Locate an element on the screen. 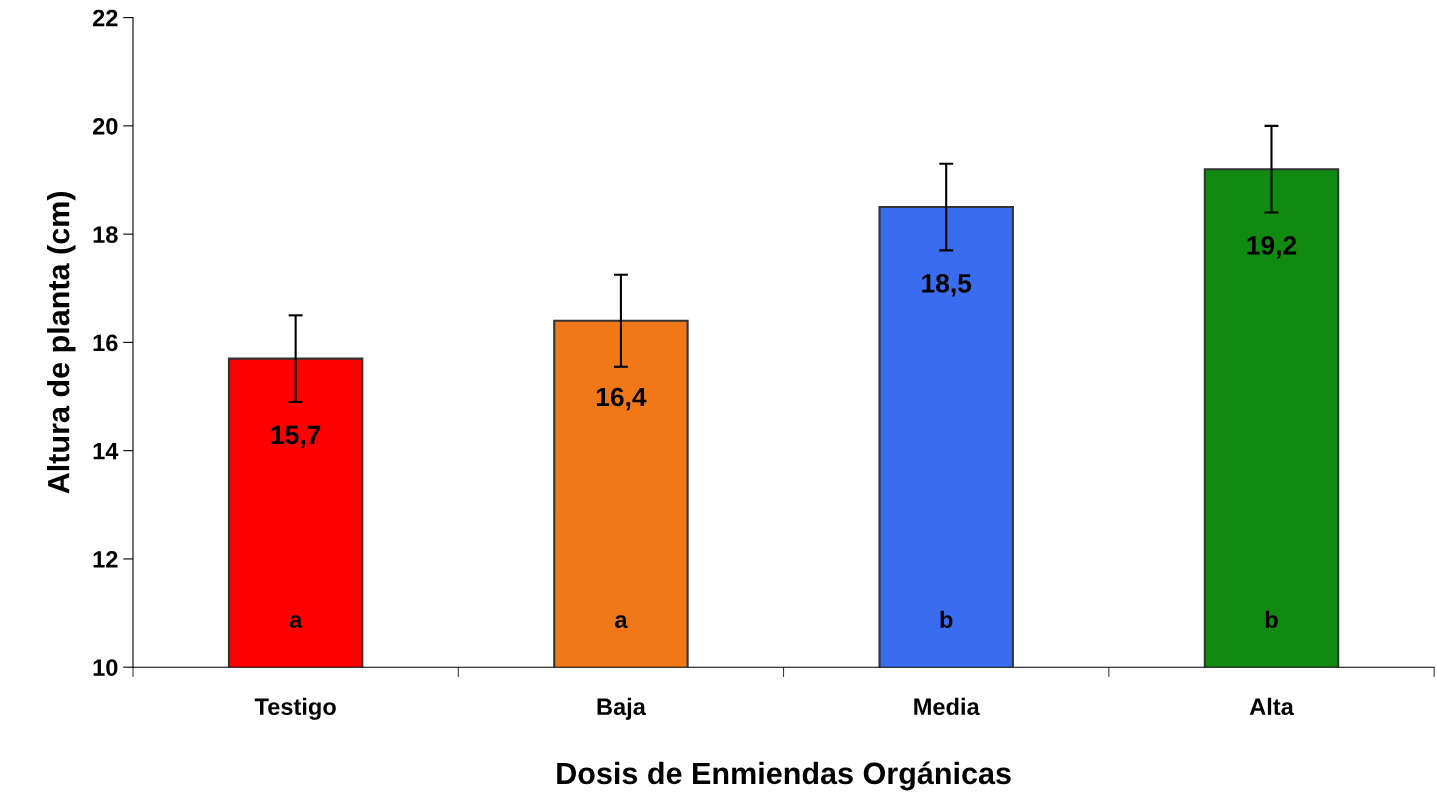  x-tick-label: Testigo is located at coordinates (295, 708).